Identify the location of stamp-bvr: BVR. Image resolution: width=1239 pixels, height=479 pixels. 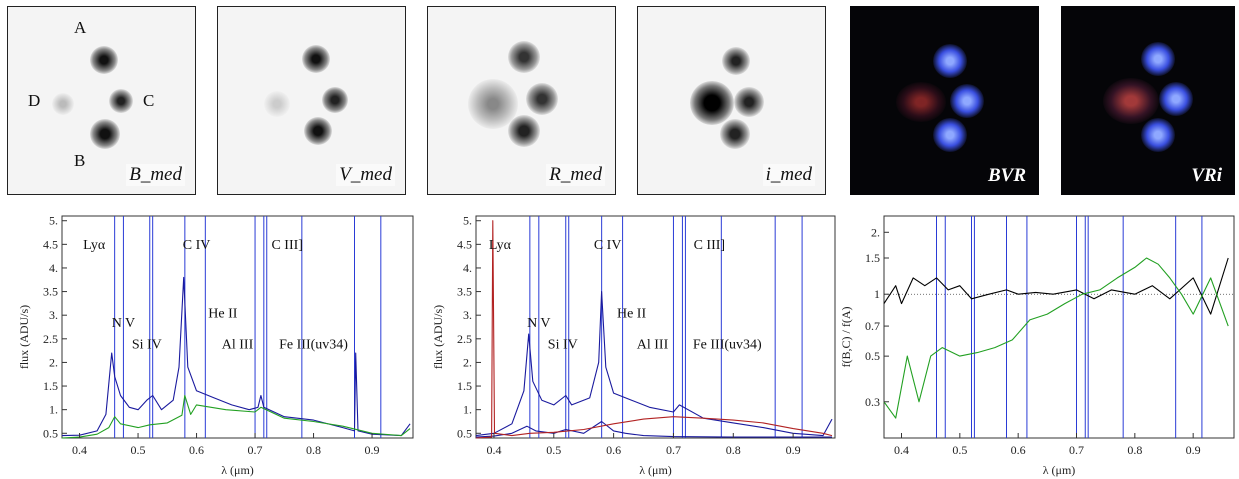
(944, 100).